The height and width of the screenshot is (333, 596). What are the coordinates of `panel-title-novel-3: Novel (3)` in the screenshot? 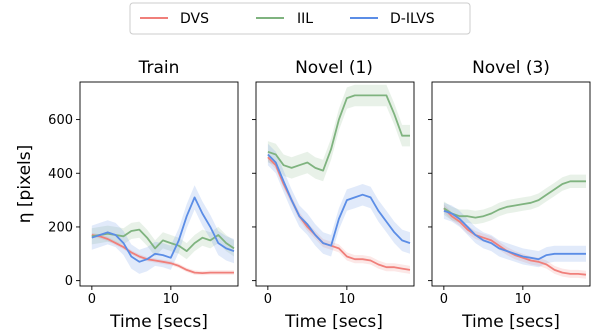 It's located at (511, 68).